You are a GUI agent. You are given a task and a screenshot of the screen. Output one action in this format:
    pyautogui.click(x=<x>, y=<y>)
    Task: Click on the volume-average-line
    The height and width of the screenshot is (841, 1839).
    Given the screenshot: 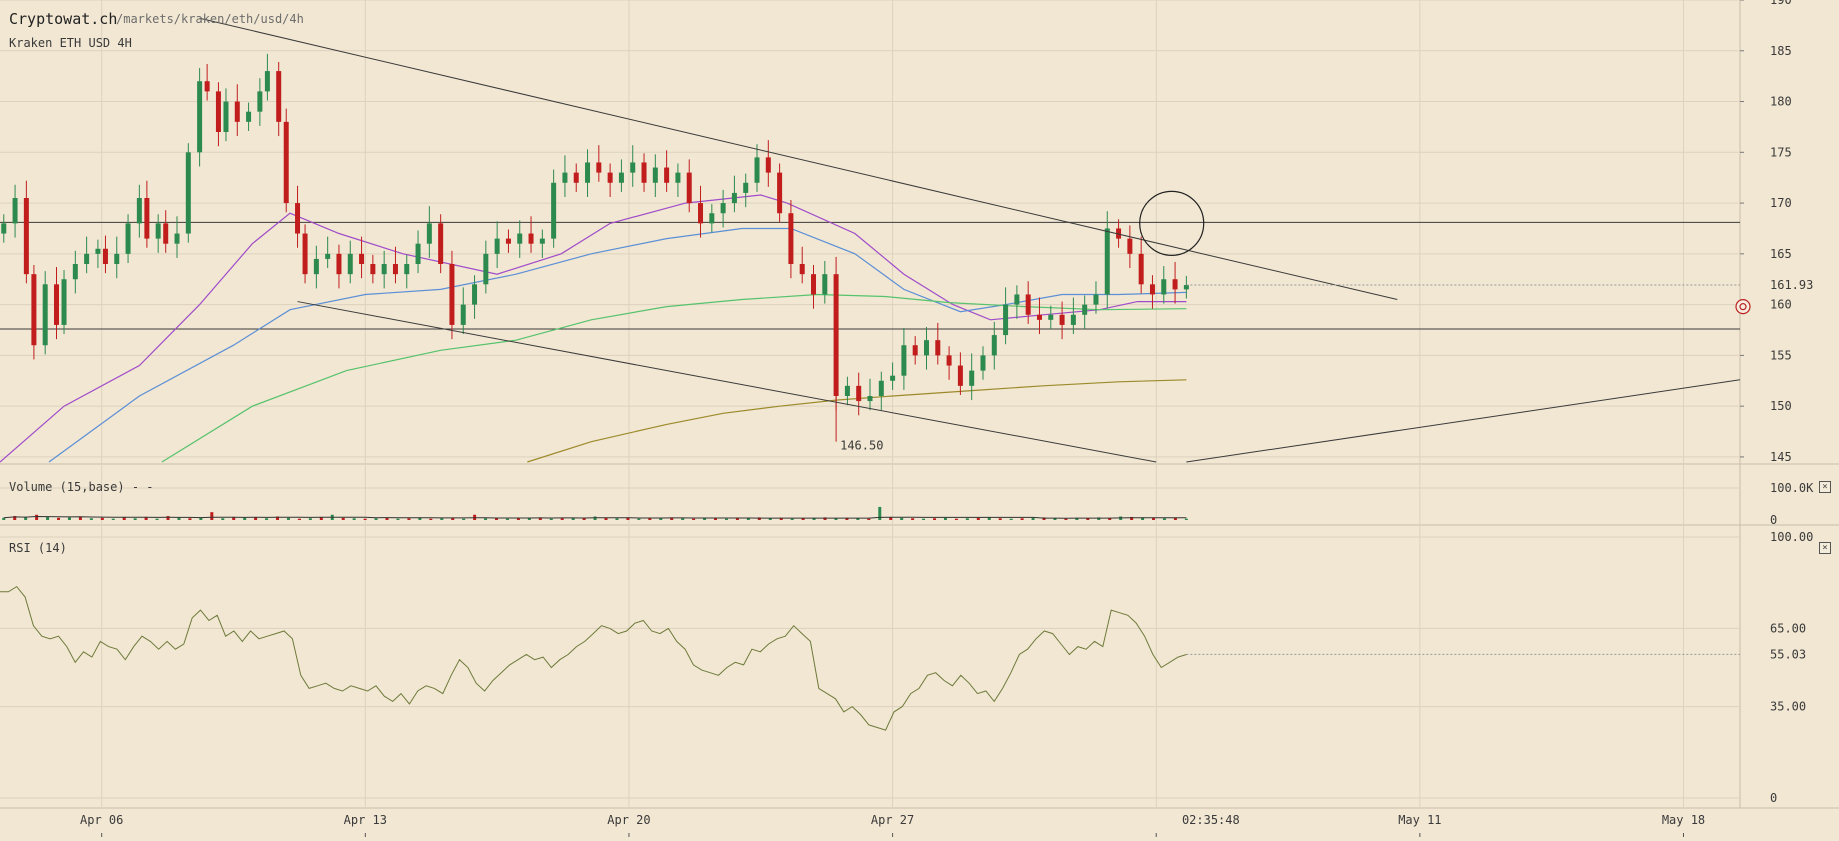 What is the action you would take?
    pyautogui.click(x=595, y=517)
    